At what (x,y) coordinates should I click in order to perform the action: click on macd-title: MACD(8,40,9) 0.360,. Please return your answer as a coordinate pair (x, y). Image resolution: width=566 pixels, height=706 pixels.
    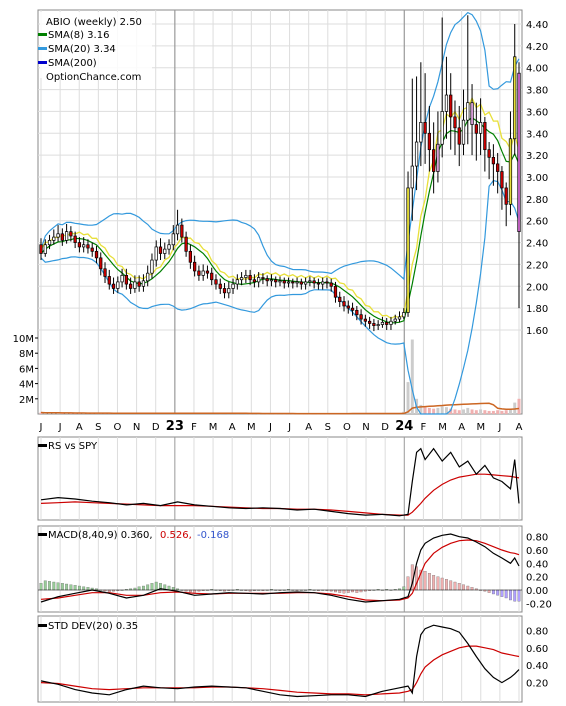
    Looking at the image, I should click on (100, 535).